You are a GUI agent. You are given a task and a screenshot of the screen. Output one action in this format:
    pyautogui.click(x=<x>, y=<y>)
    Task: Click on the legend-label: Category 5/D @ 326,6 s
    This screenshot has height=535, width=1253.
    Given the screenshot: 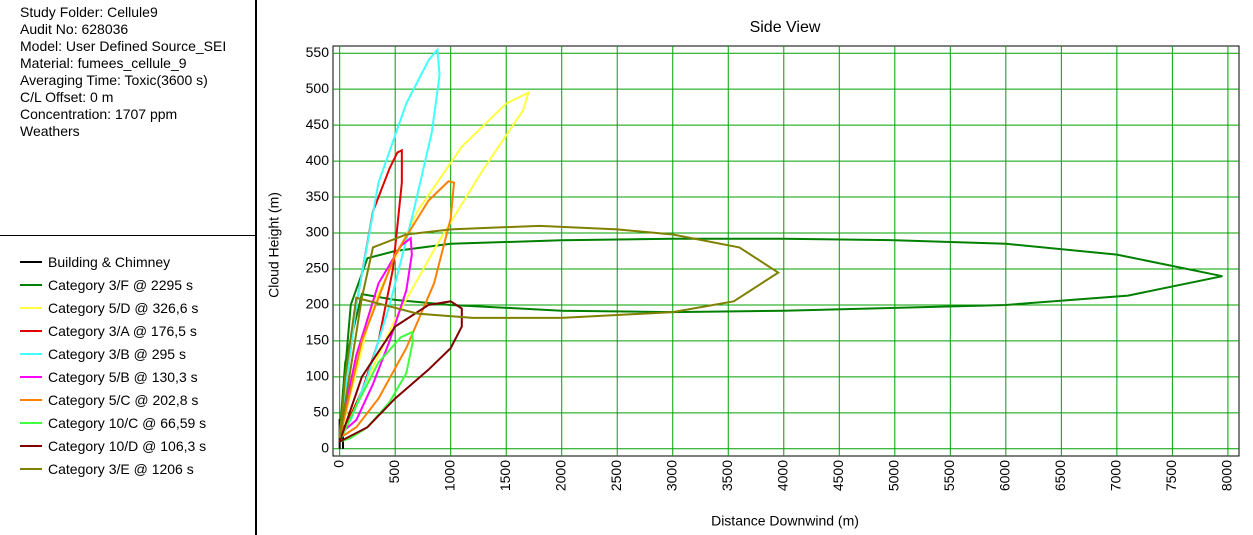 What is the action you would take?
    pyautogui.click(x=123, y=307)
    